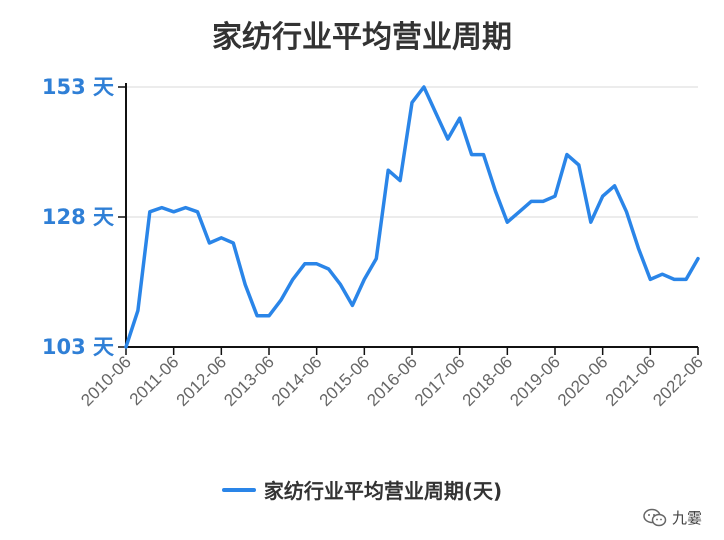 The image size is (724, 540). Describe the element at coordinates (655, 517) in the screenshot. I see `wechat-icon` at that location.